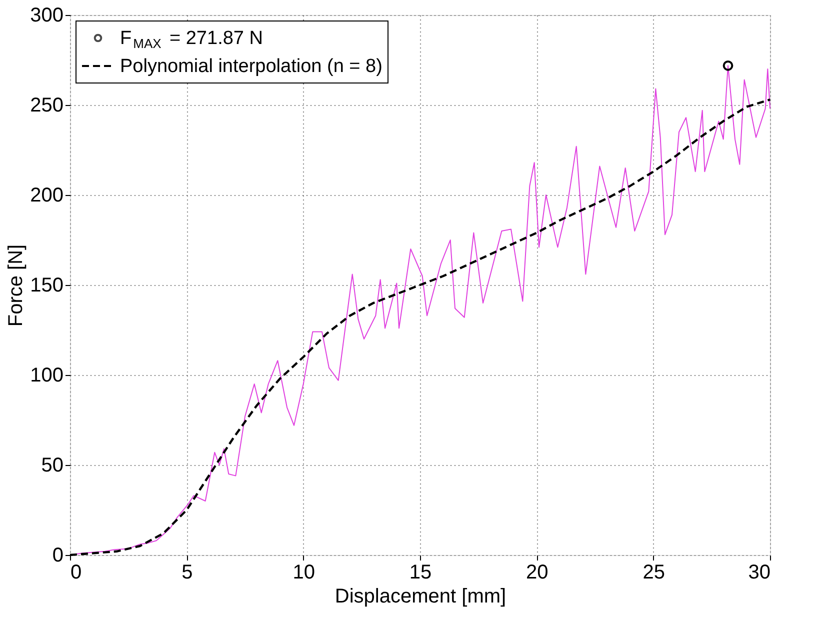 The image size is (818, 644). I want to click on x-tick-label: 5, so click(187, 573).